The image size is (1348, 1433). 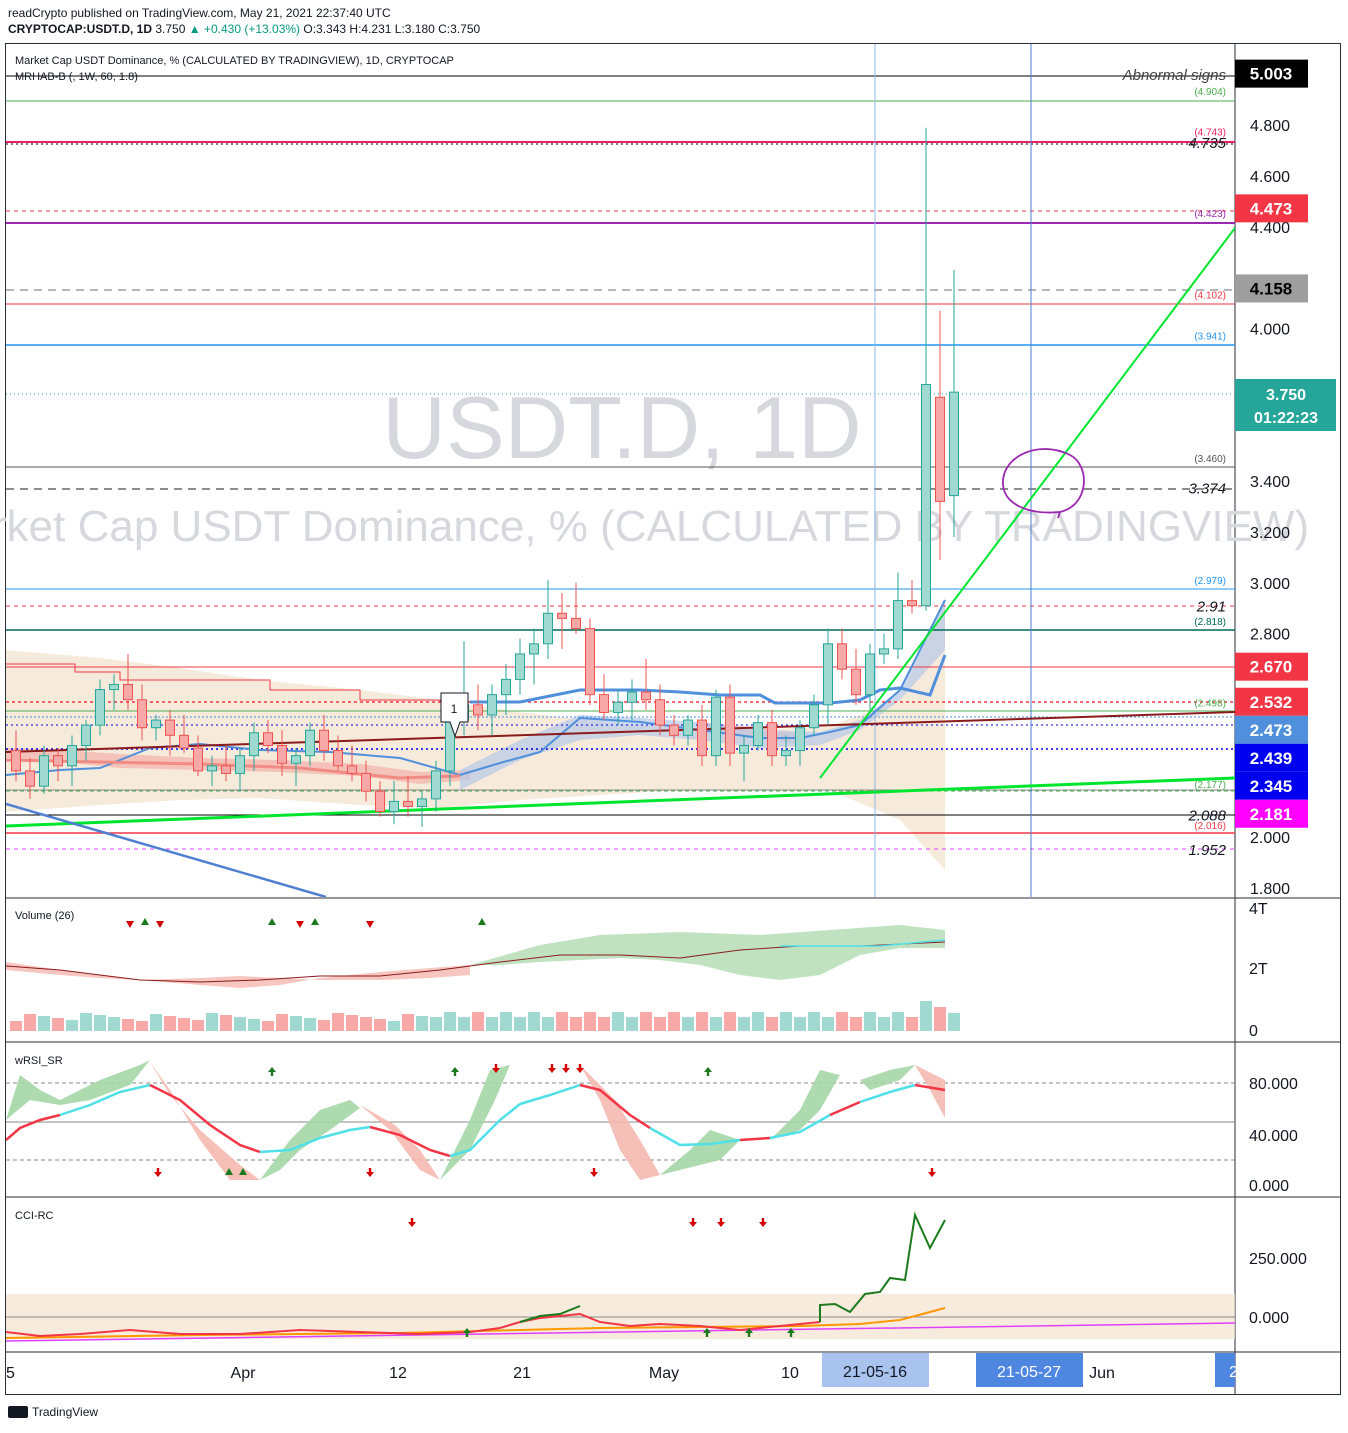 I want to click on volume-pane, so click(x=483, y=978).